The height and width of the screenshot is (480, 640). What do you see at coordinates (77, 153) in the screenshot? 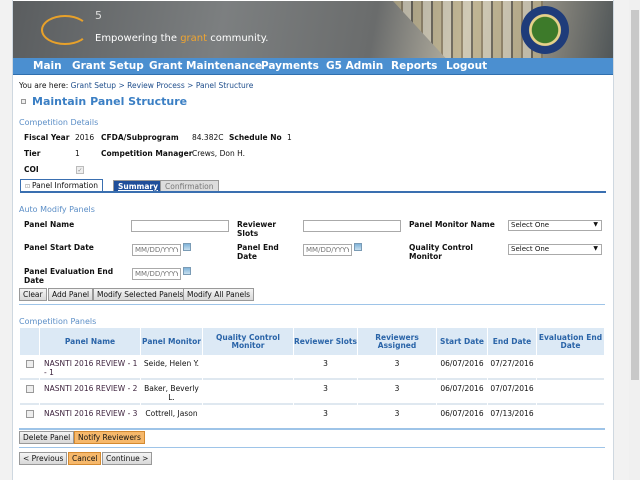
I see `tier-value: 1` at bounding box center [77, 153].